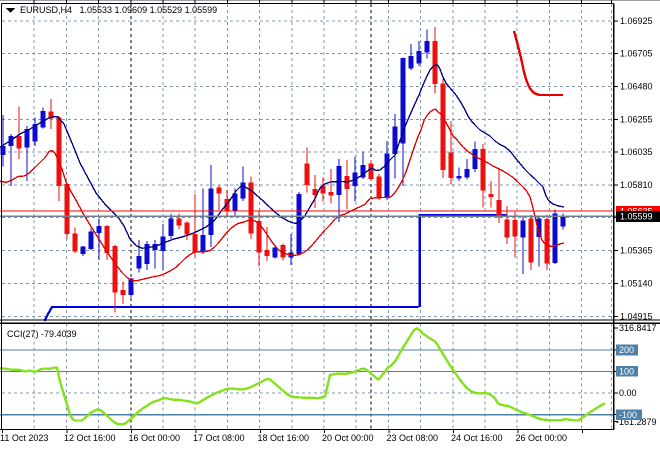 Image resolution: width=660 pixels, height=450 pixels. Describe the element at coordinates (413, 438) in the screenshot. I see `svg-text: 23 Oct 08:00` at that location.